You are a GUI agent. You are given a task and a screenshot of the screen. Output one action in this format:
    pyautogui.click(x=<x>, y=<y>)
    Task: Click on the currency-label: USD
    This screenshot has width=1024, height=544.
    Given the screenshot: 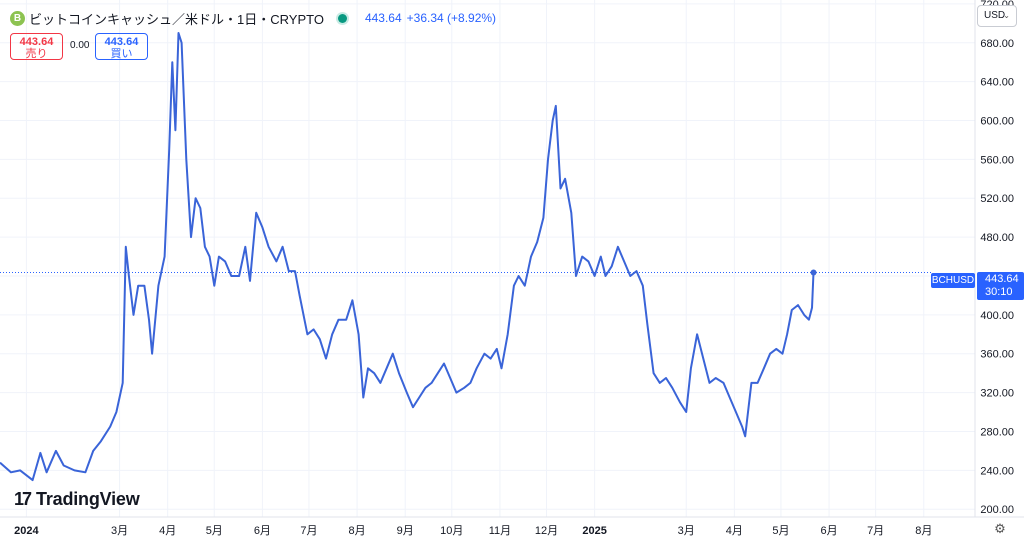 What is the action you would take?
    pyautogui.click(x=995, y=15)
    